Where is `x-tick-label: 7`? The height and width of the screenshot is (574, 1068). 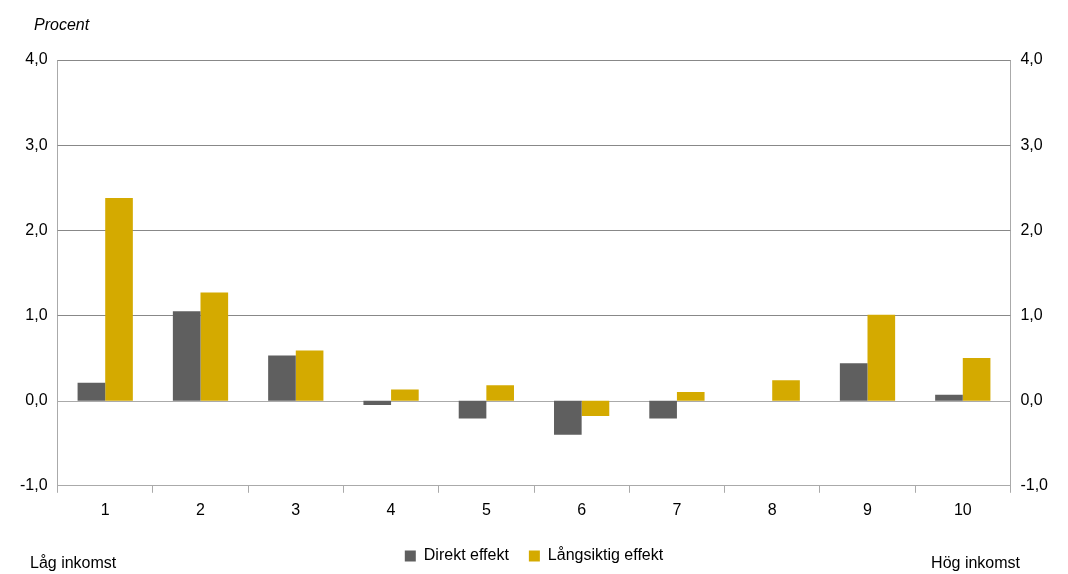 x-tick-label: 7 is located at coordinates (677, 509).